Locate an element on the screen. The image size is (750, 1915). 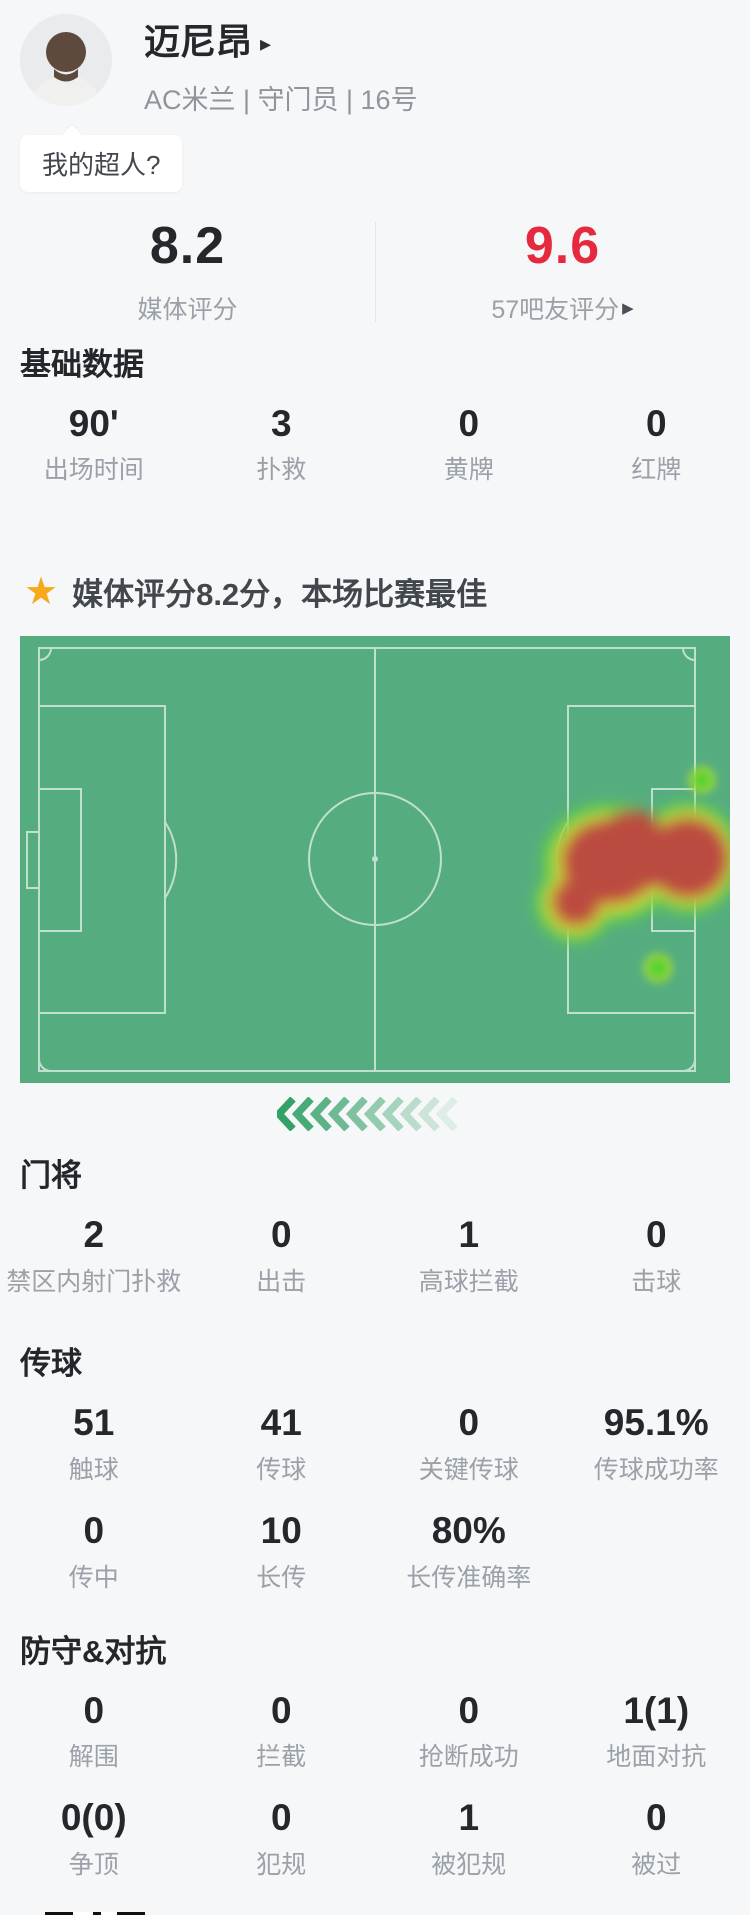
section-goalkeeper-title: 门将 is located at coordinates (51, 1176).